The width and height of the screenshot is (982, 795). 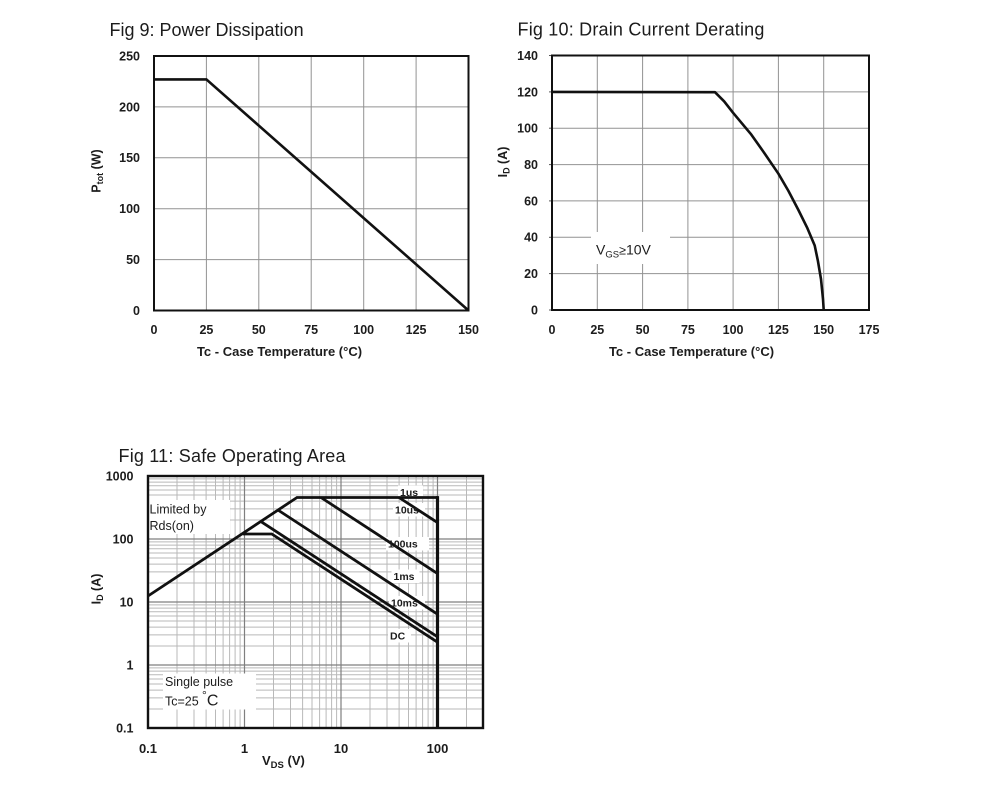 What do you see at coordinates (129, 56) in the screenshot?
I see `svg-text: 250` at bounding box center [129, 56].